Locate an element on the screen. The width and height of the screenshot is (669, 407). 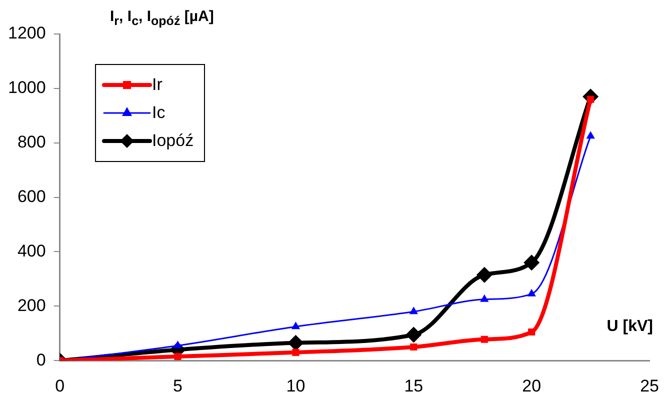
x-tick-label: 5 is located at coordinates (177, 386).